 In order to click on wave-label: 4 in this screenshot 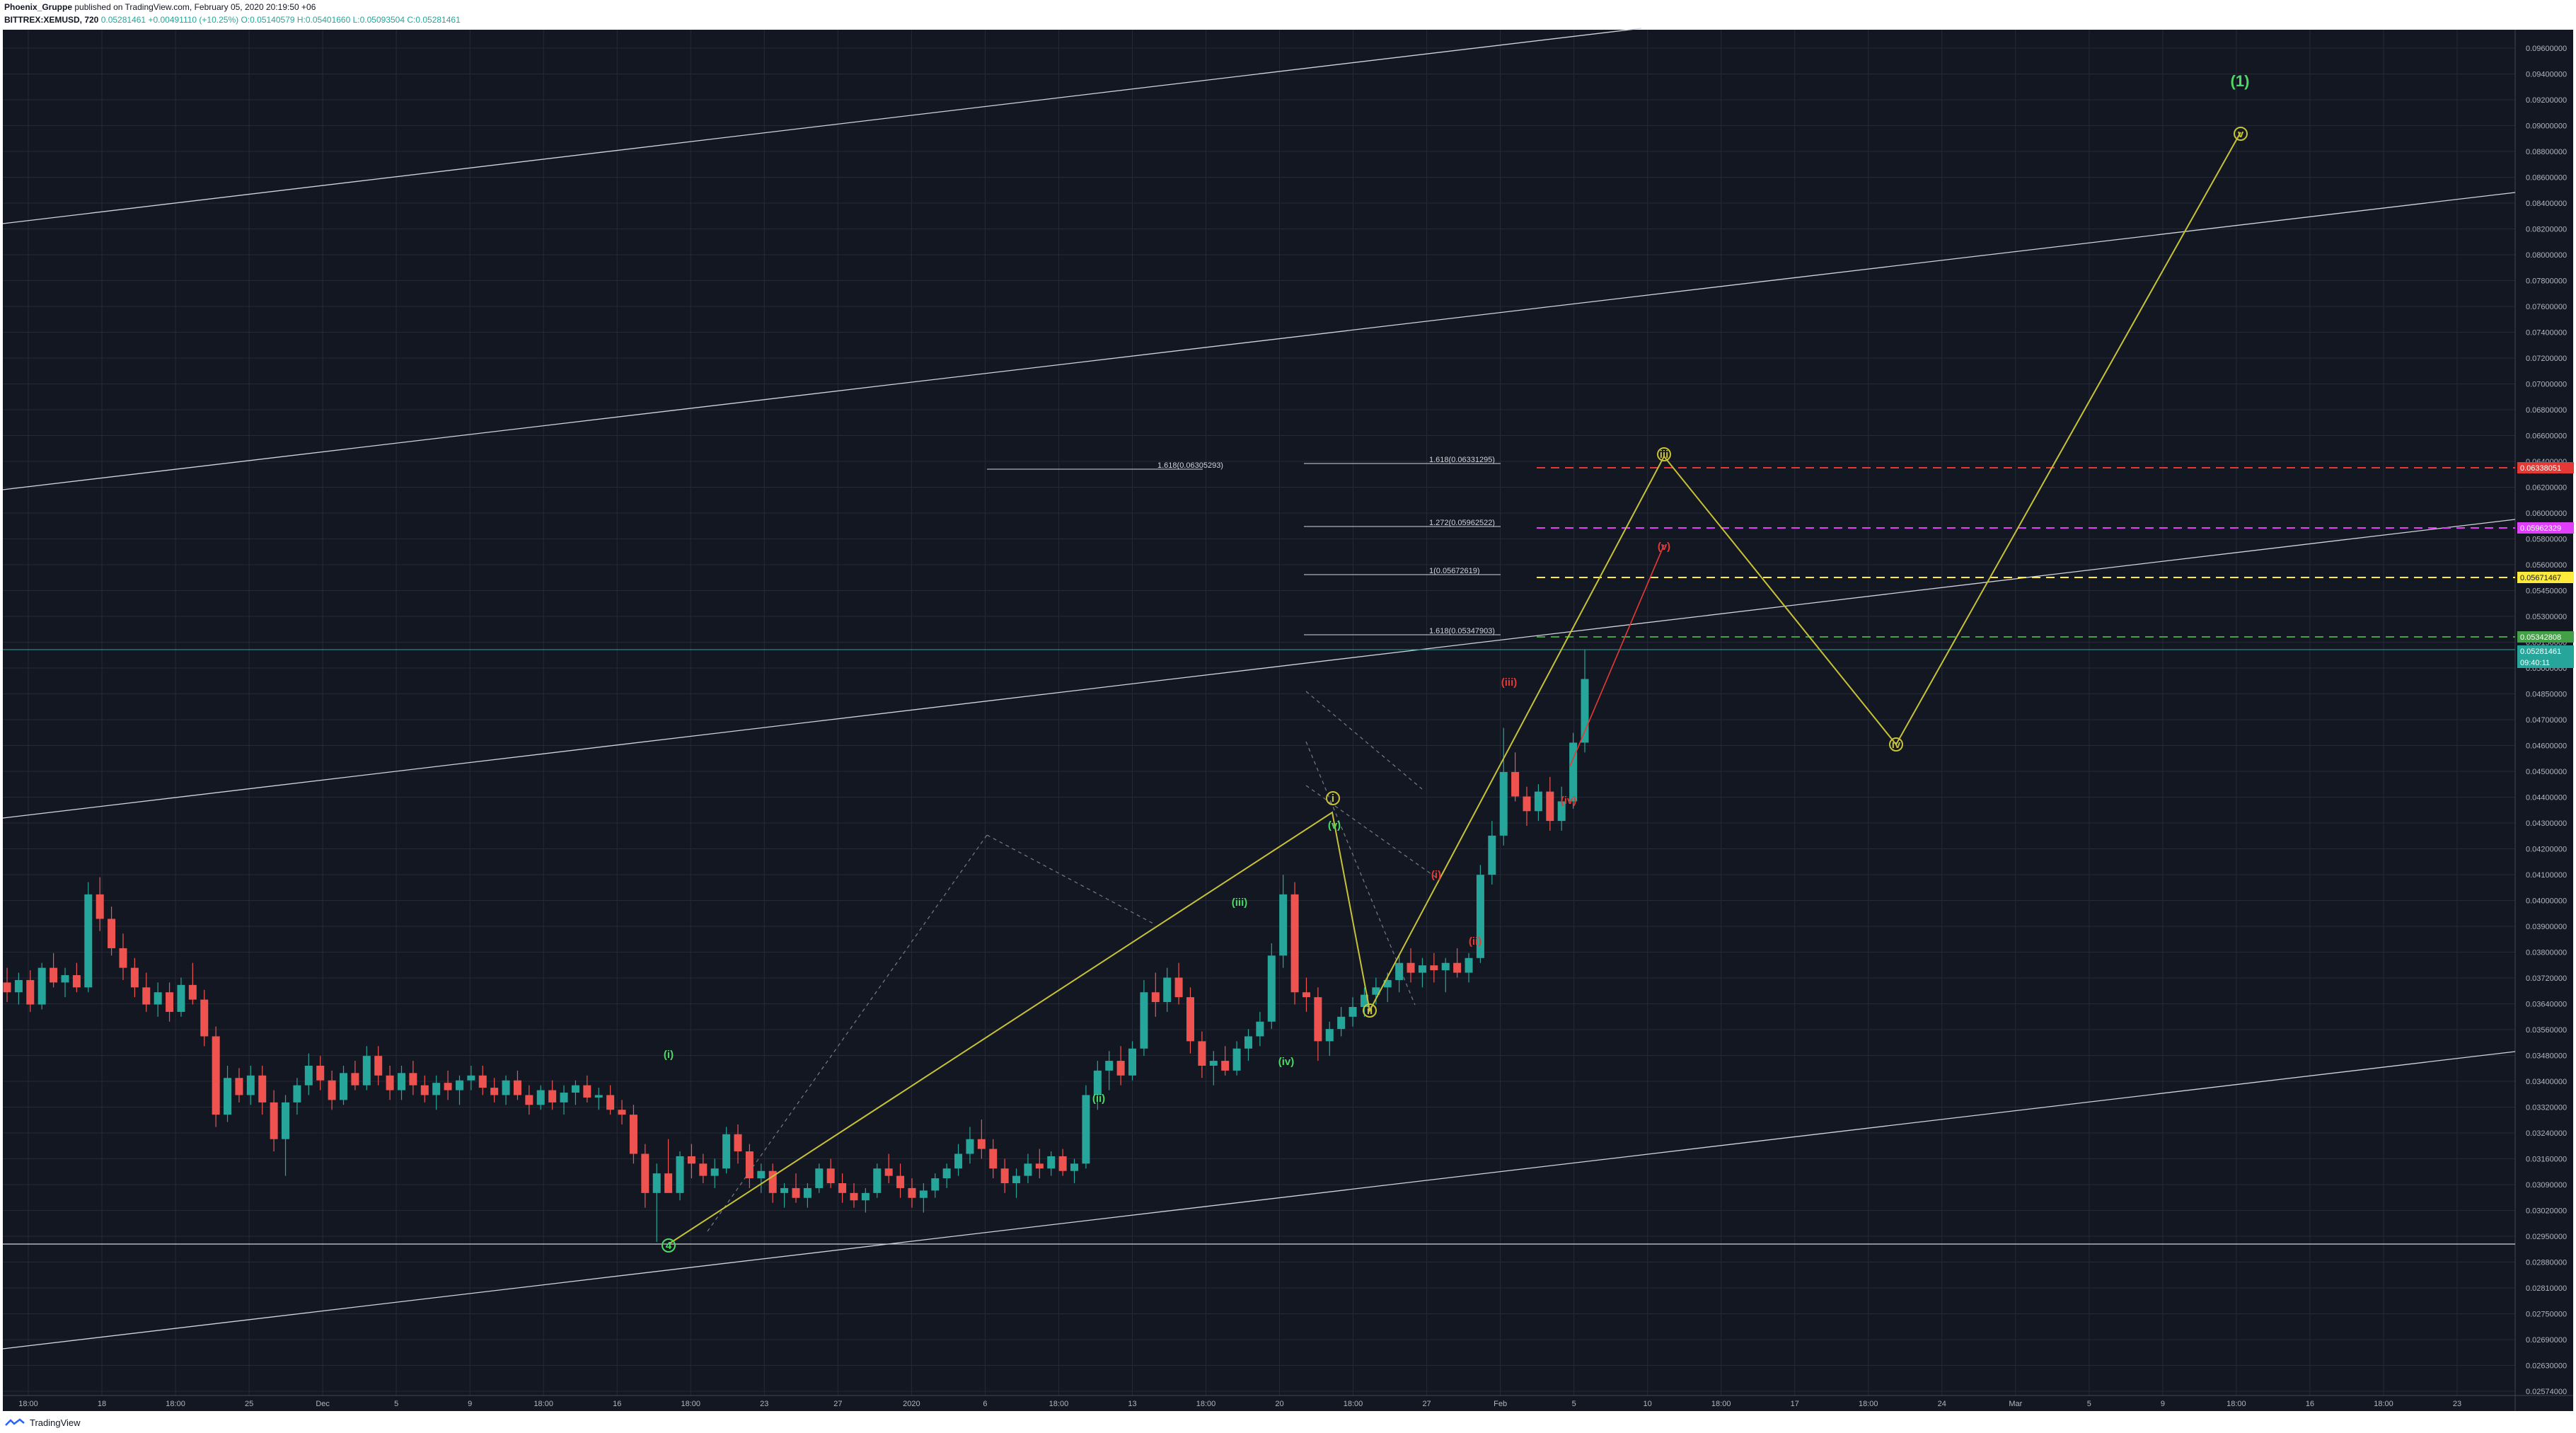, I will do `click(669, 1245)`.